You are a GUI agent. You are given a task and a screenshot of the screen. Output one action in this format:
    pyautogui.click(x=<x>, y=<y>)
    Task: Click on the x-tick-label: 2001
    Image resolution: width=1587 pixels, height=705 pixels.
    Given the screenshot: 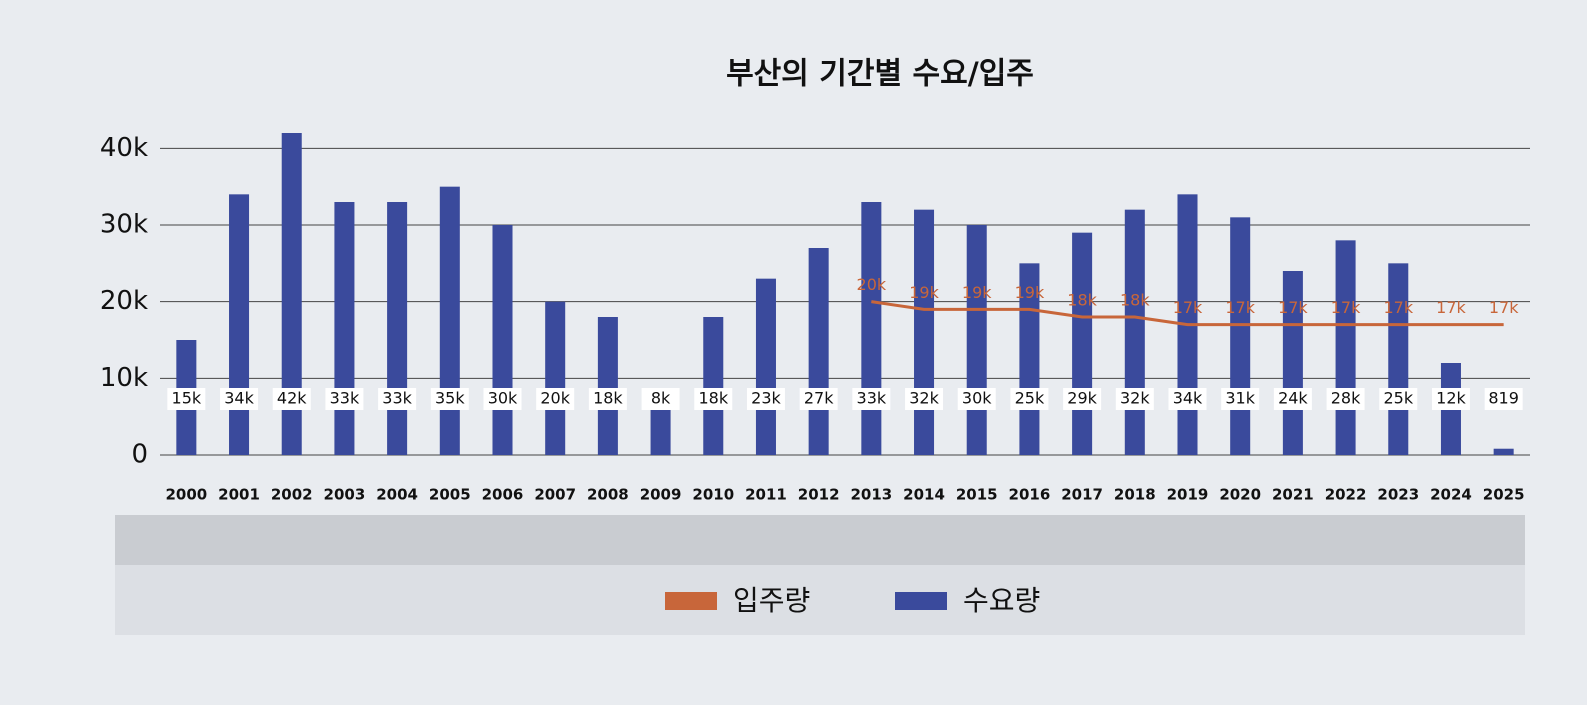 What is the action you would take?
    pyautogui.click(x=239, y=495)
    